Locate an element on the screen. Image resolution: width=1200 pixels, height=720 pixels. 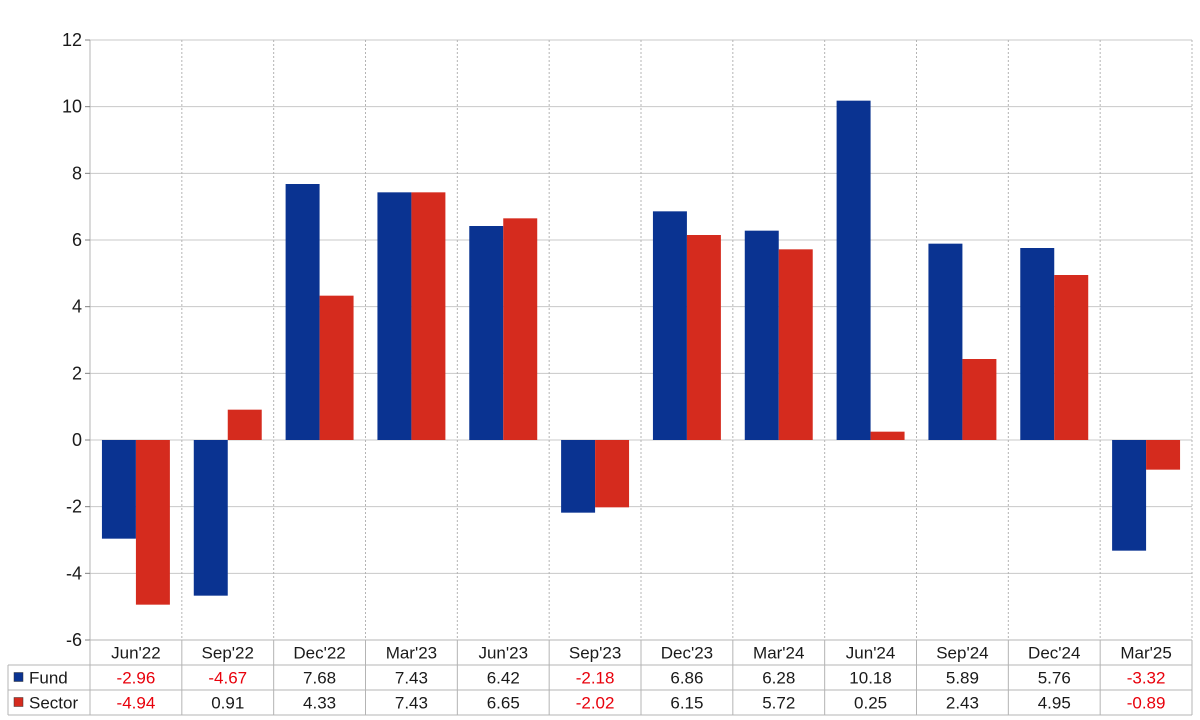
data-label-sector-9: 2.43 is located at coordinates (962, 703).